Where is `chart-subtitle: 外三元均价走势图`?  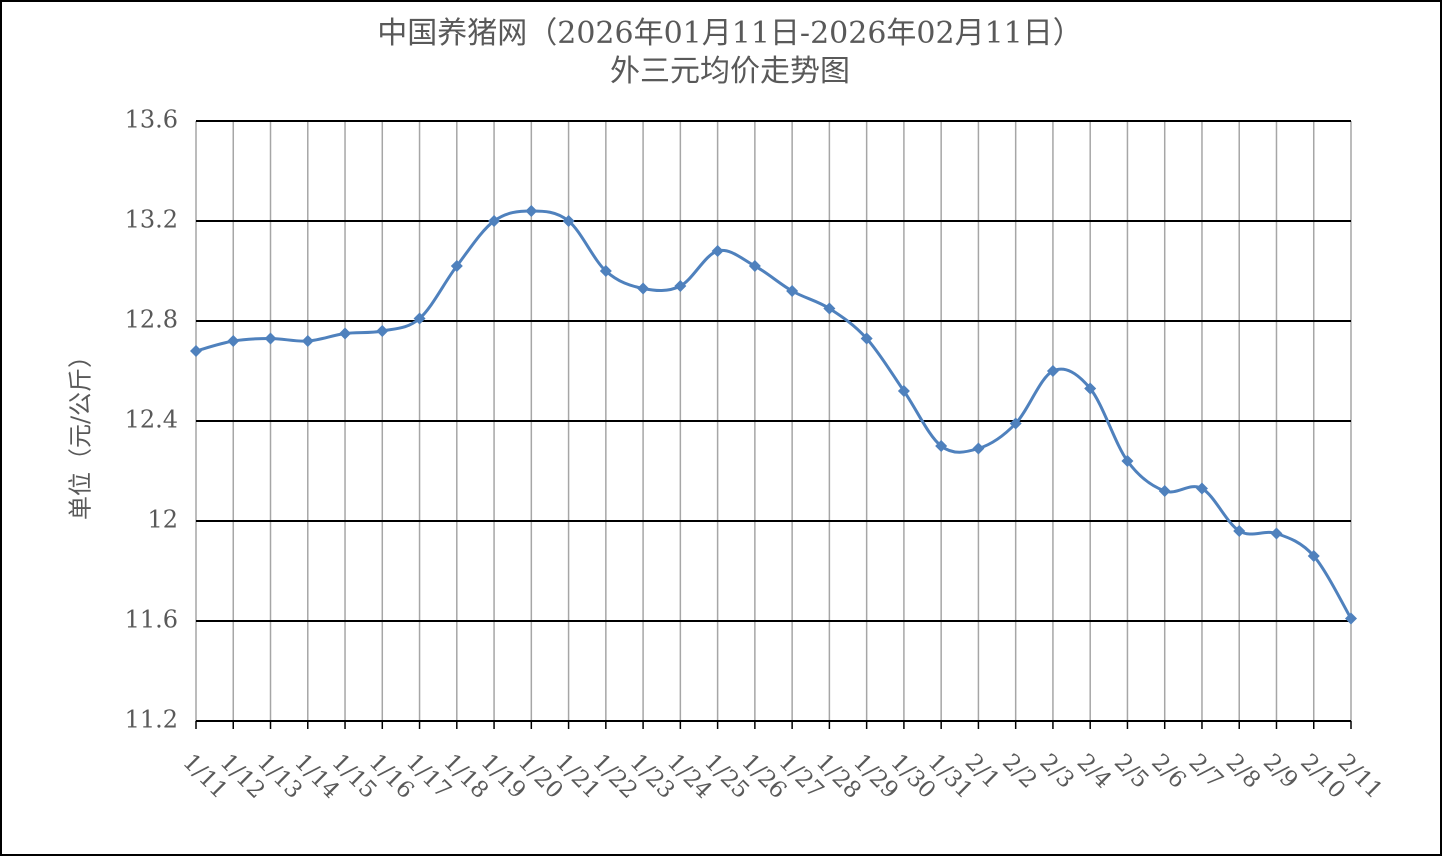
chart-subtitle: 外三元均价走势图 is located at coordinates (730, 71).